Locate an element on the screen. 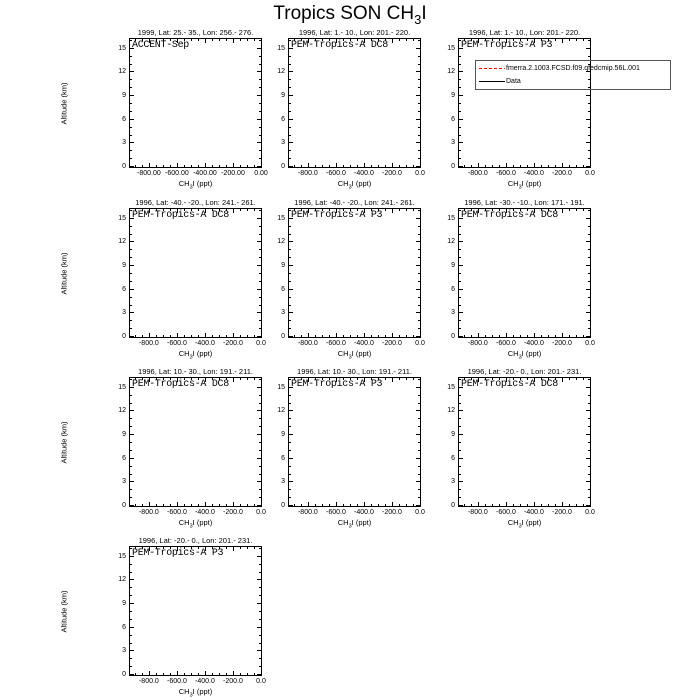  y-axis-title: Altitude (km) is located at coordinates (64, 103).